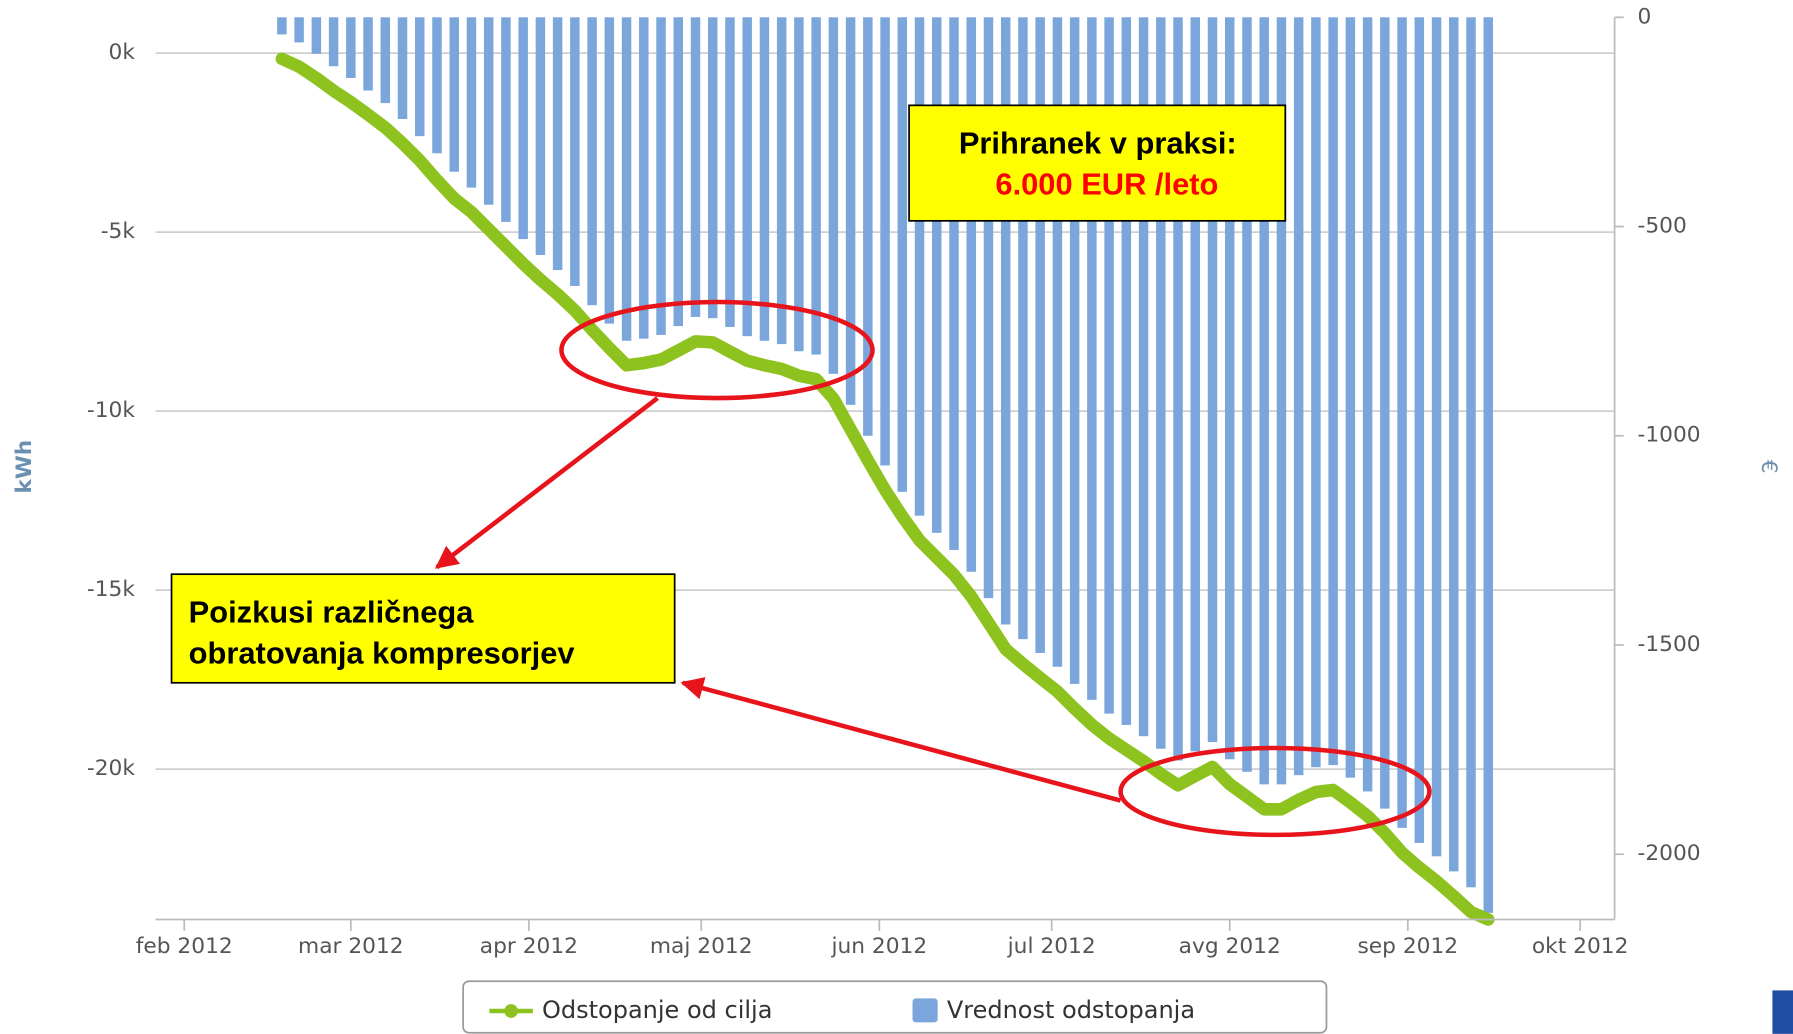 The height and width of the screenshot is (1034, 1793). Describe the element at coordinates (1768, 467) in the screenshot. I see `y2-axis-label: €` at that location.